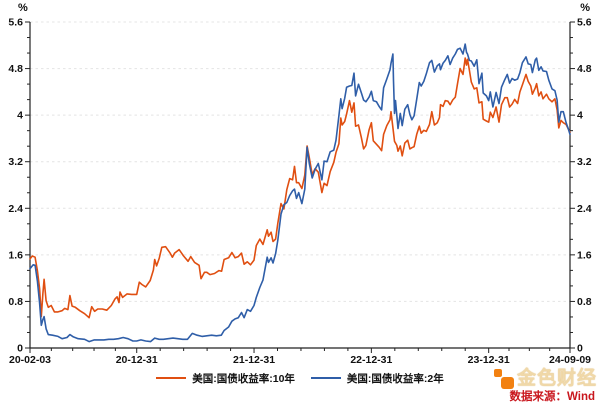 The height and width of the screenshot is (405, 600). What do you see at coordinates (137, 360) in the screenshot?
I see `x-tick-label: 20-12-31` at bounding box center [137, 360].